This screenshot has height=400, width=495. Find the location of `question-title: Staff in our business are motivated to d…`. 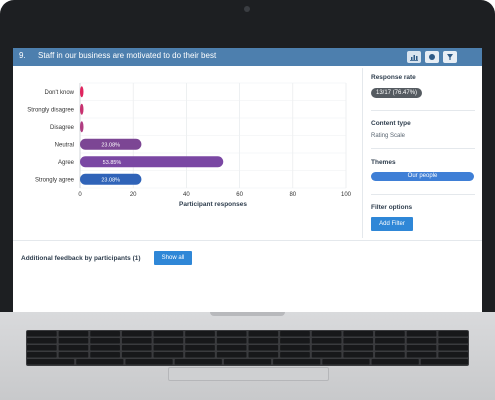

question-title: Staff in our business are motivated to d… is located at coordinates (127, 55).